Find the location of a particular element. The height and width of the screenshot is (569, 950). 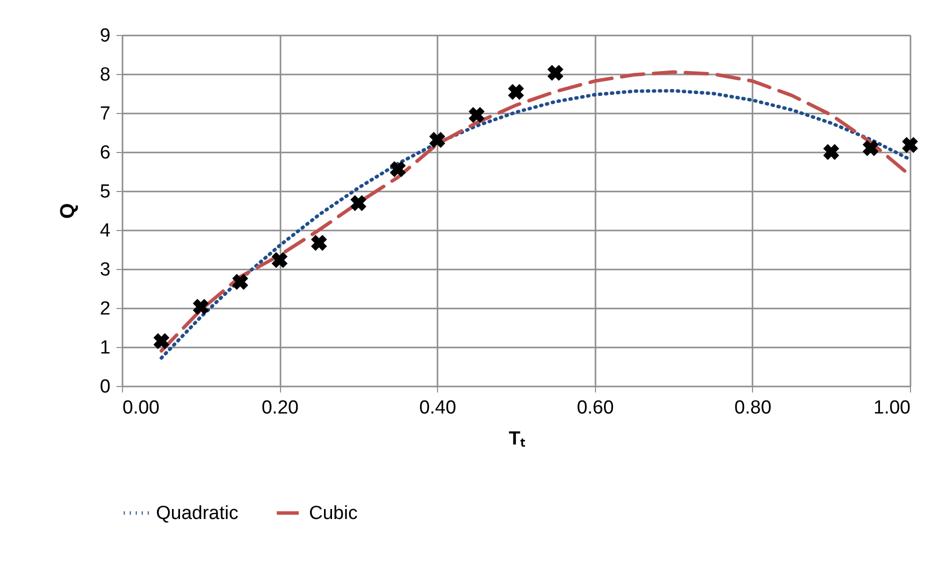

x-tick-label: 0.80 is located at coordinates (753, 408).